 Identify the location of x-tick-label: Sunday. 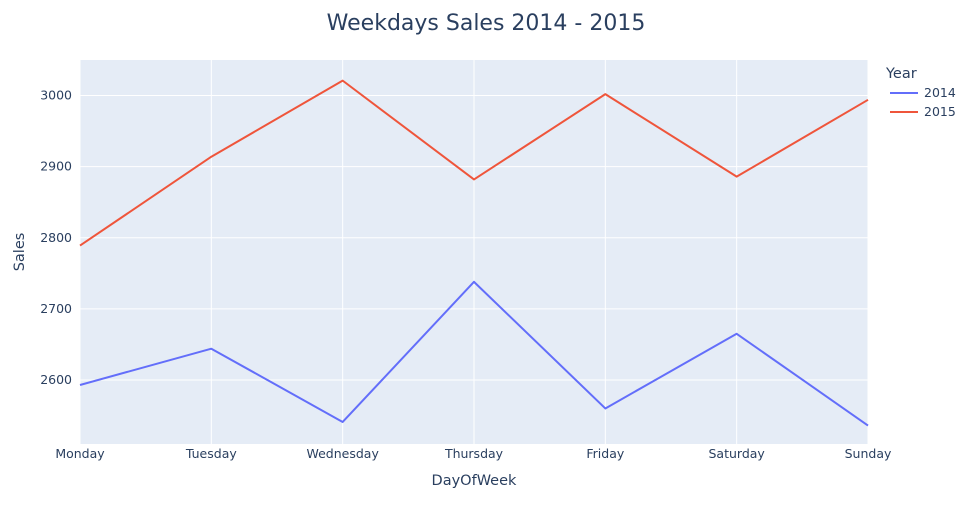
(868, 453).